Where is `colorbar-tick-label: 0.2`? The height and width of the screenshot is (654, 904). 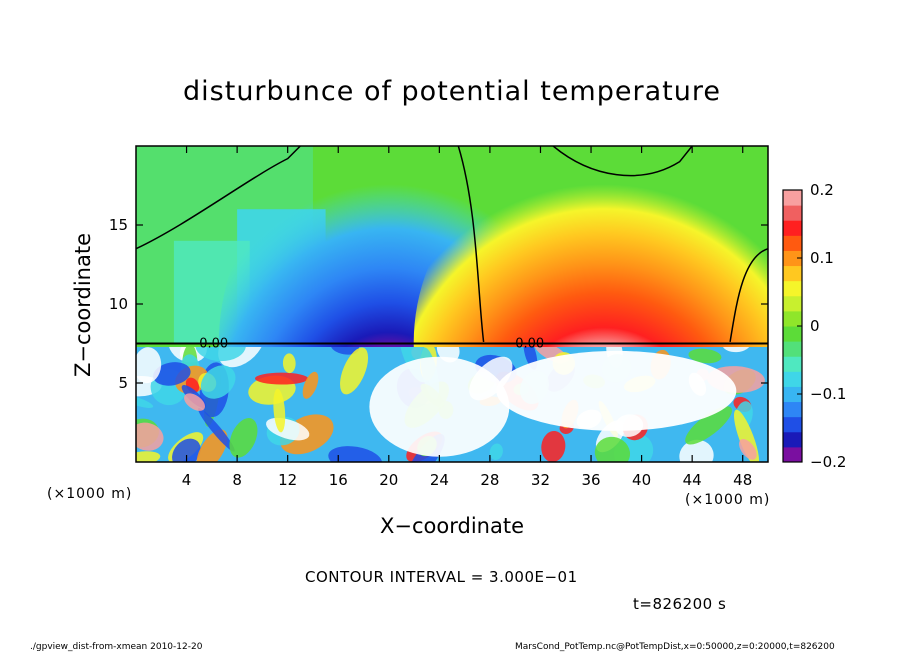
colorbar-tick-label: 0.2 is located at coordinates (822, 190).